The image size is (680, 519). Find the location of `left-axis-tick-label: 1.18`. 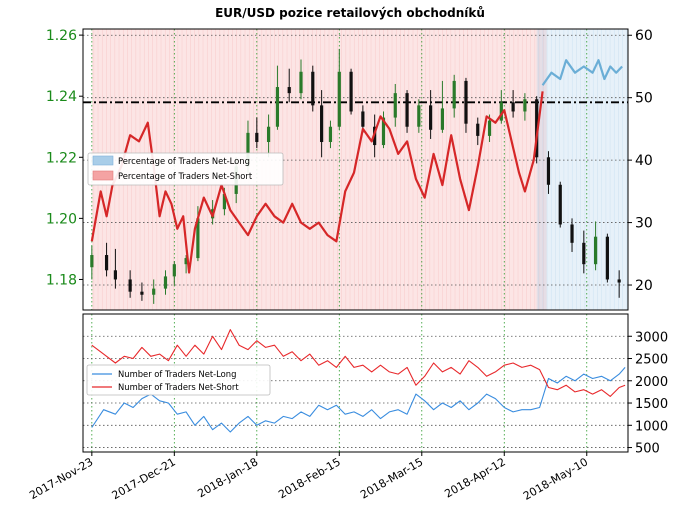

left-axis-tick-label: 1.18 is located at coordinates (61, 280).